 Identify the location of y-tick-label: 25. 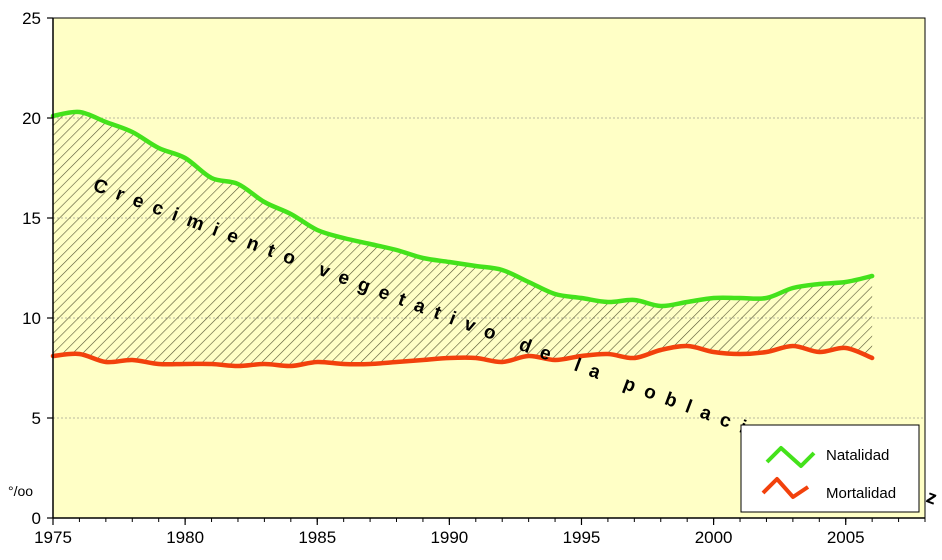
(31, 18).